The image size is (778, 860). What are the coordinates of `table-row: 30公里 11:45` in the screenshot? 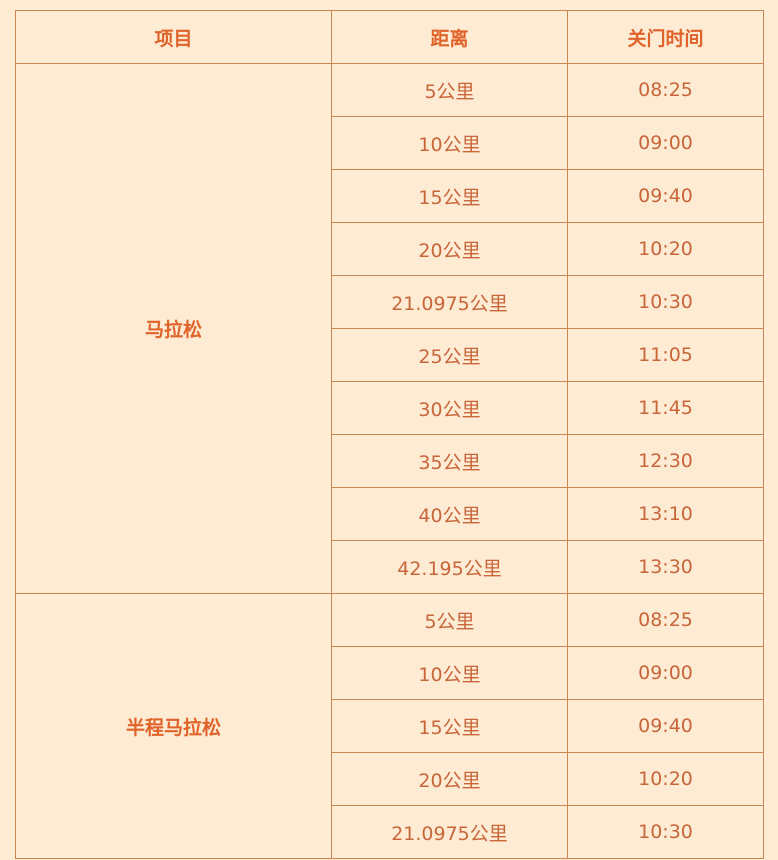 It's located at (390, 408).